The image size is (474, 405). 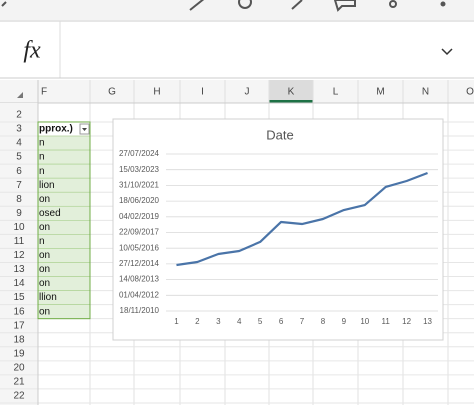 I want to click on column-header: N, so click(x=425, y=92).